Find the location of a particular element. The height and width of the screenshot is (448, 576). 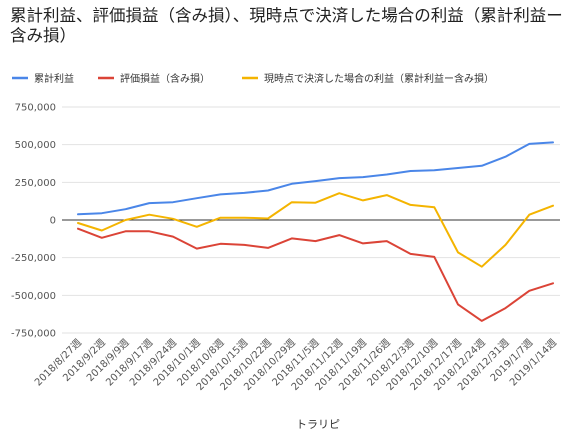

legend-label: 現時点で決済した場合の利益（累計利益ー含み損） is located at coordinates (379, 78).